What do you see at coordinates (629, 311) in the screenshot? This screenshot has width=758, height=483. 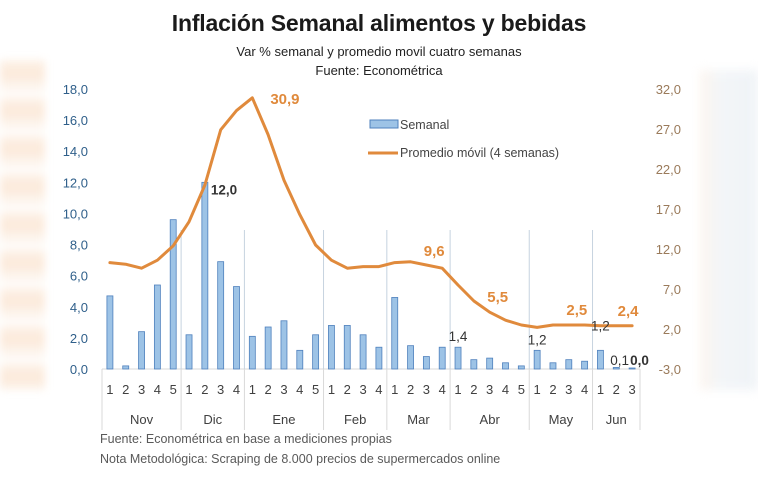 I see `line-data-label: 2,4` at bounding box center [629, 311].